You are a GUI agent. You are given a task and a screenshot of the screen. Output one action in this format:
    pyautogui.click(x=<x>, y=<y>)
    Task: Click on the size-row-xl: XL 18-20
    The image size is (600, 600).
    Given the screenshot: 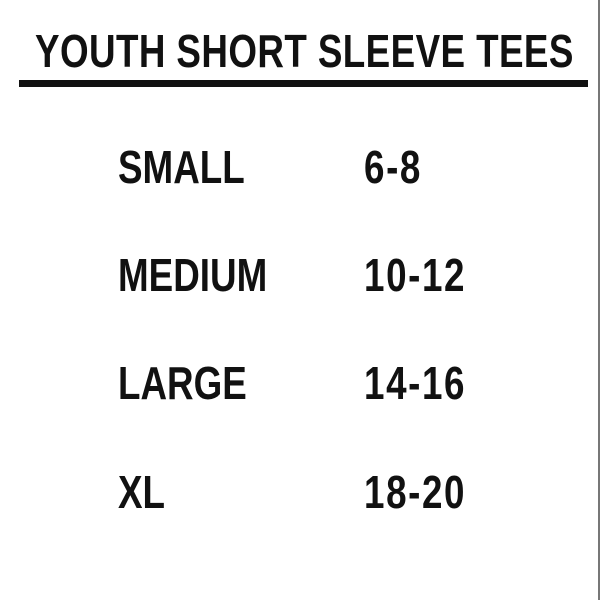 What is the action you would take?
    pyautogui.click(x=300, y=492)
    